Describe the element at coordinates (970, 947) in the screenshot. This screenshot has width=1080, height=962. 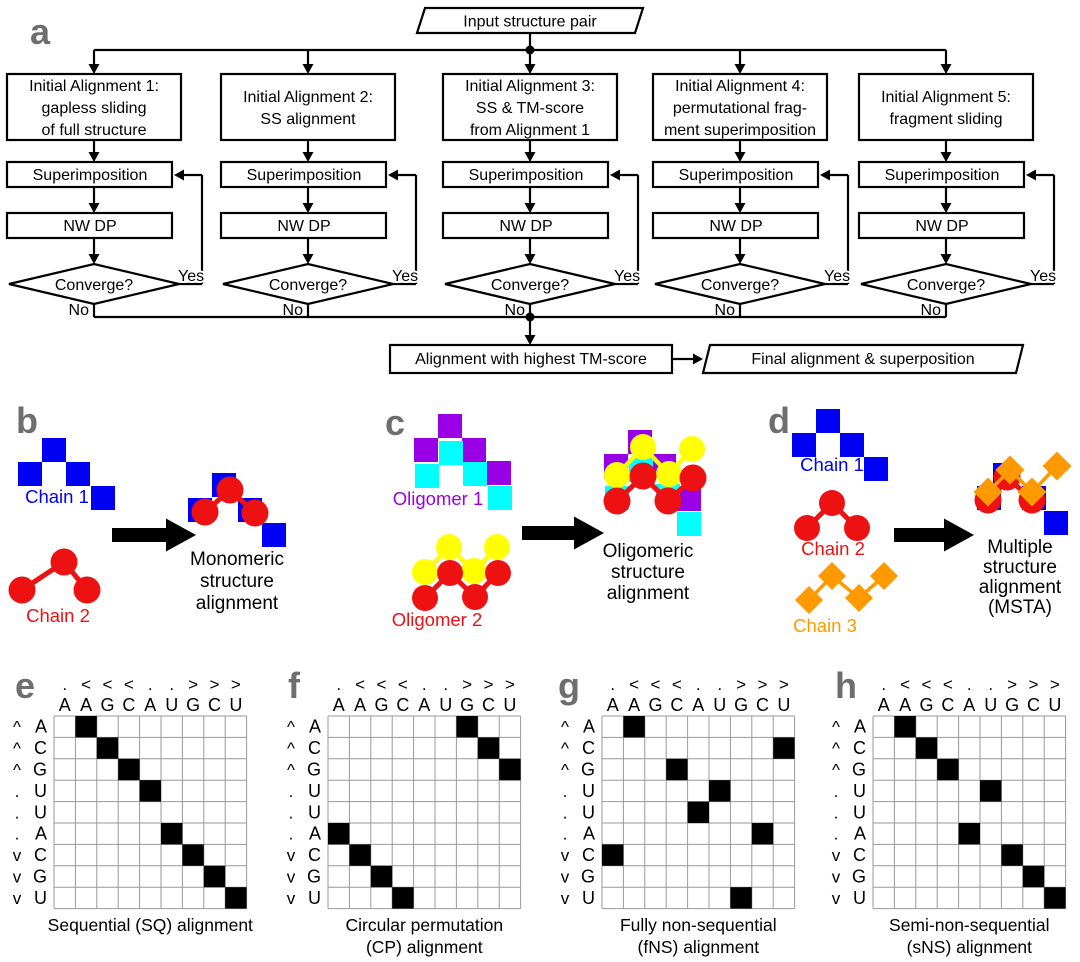
I see `matrix-caption-line: (sNS) alignment` at that location.